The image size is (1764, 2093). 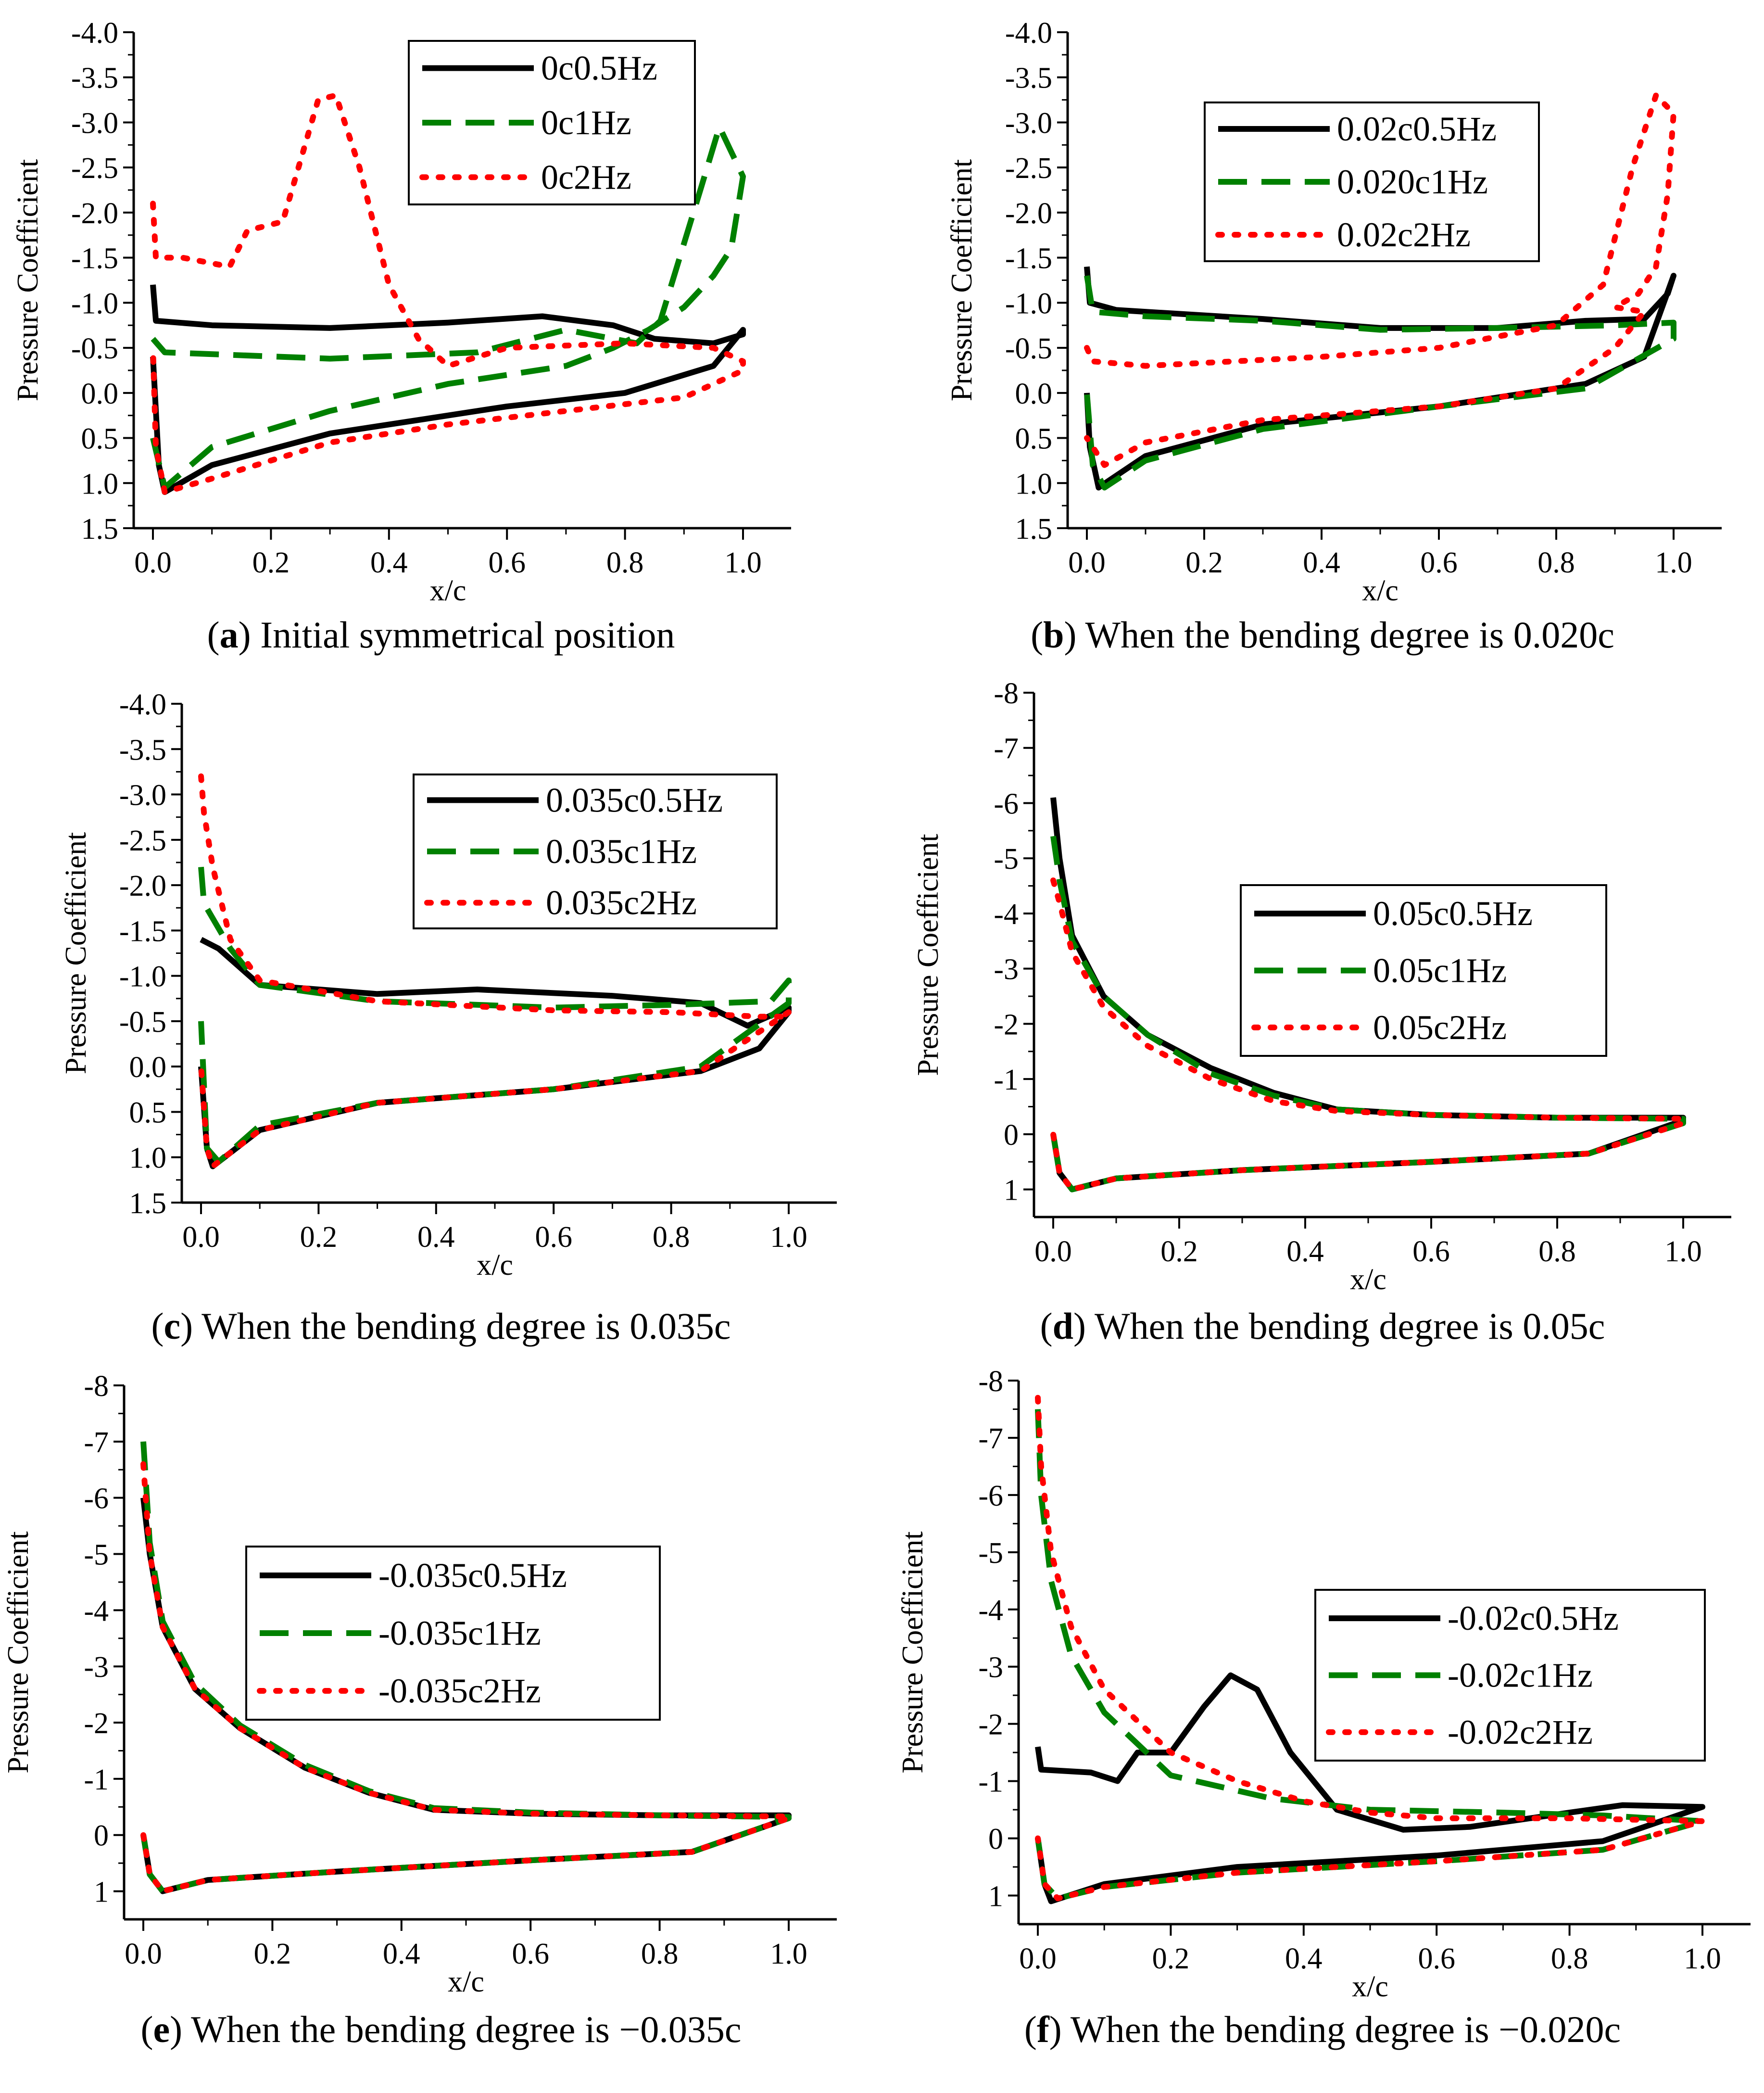 What do you see at coordinates (1345, 635) in the screenshot?
I see `caption-text: When the bending degree is 0.020c` at bounding box center [1345, 635].